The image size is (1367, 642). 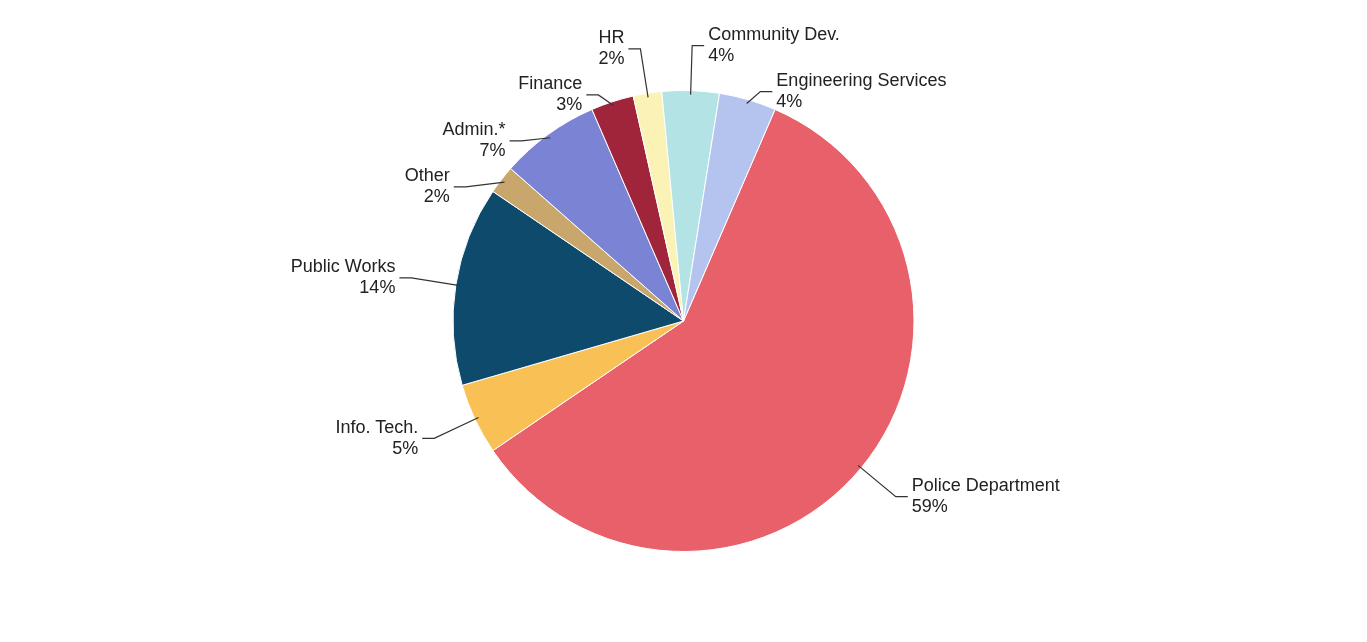 I want to click on slice-label: Police Department, so click(x=985, y=485).